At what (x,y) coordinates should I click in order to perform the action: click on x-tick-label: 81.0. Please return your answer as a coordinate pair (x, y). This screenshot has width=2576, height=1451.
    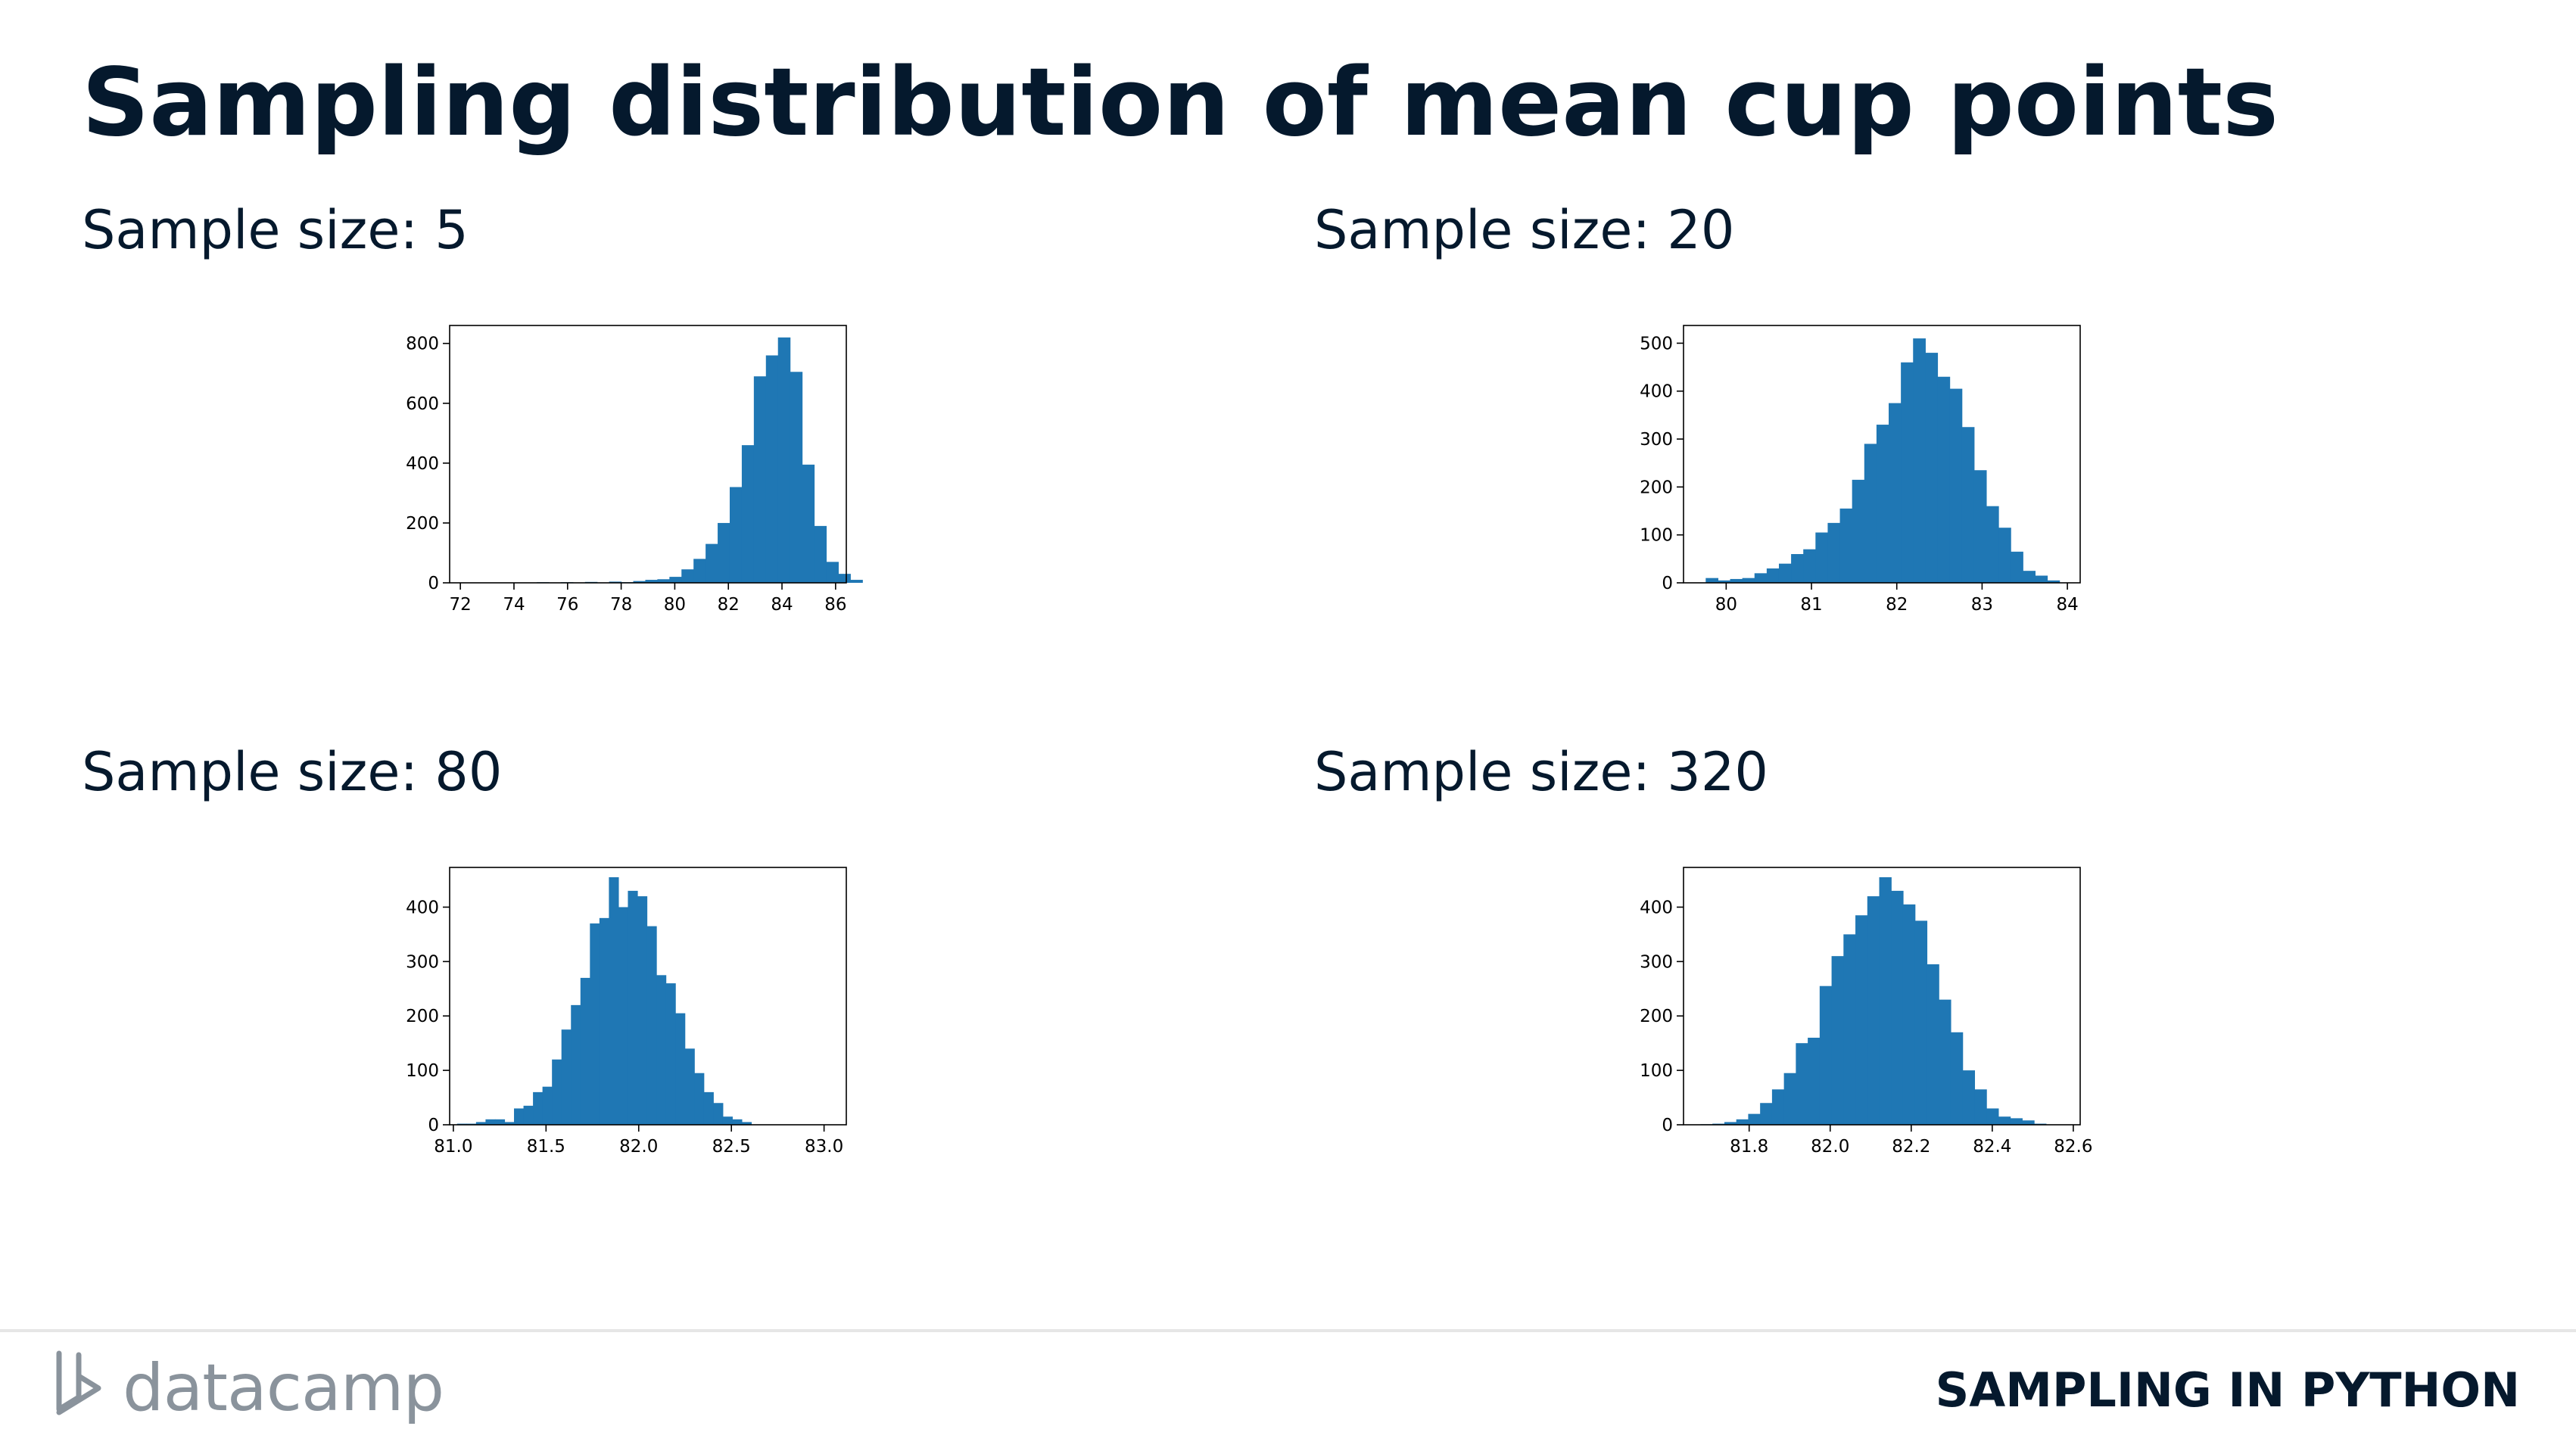
    Looking at the image, I should click on (453, 1147).